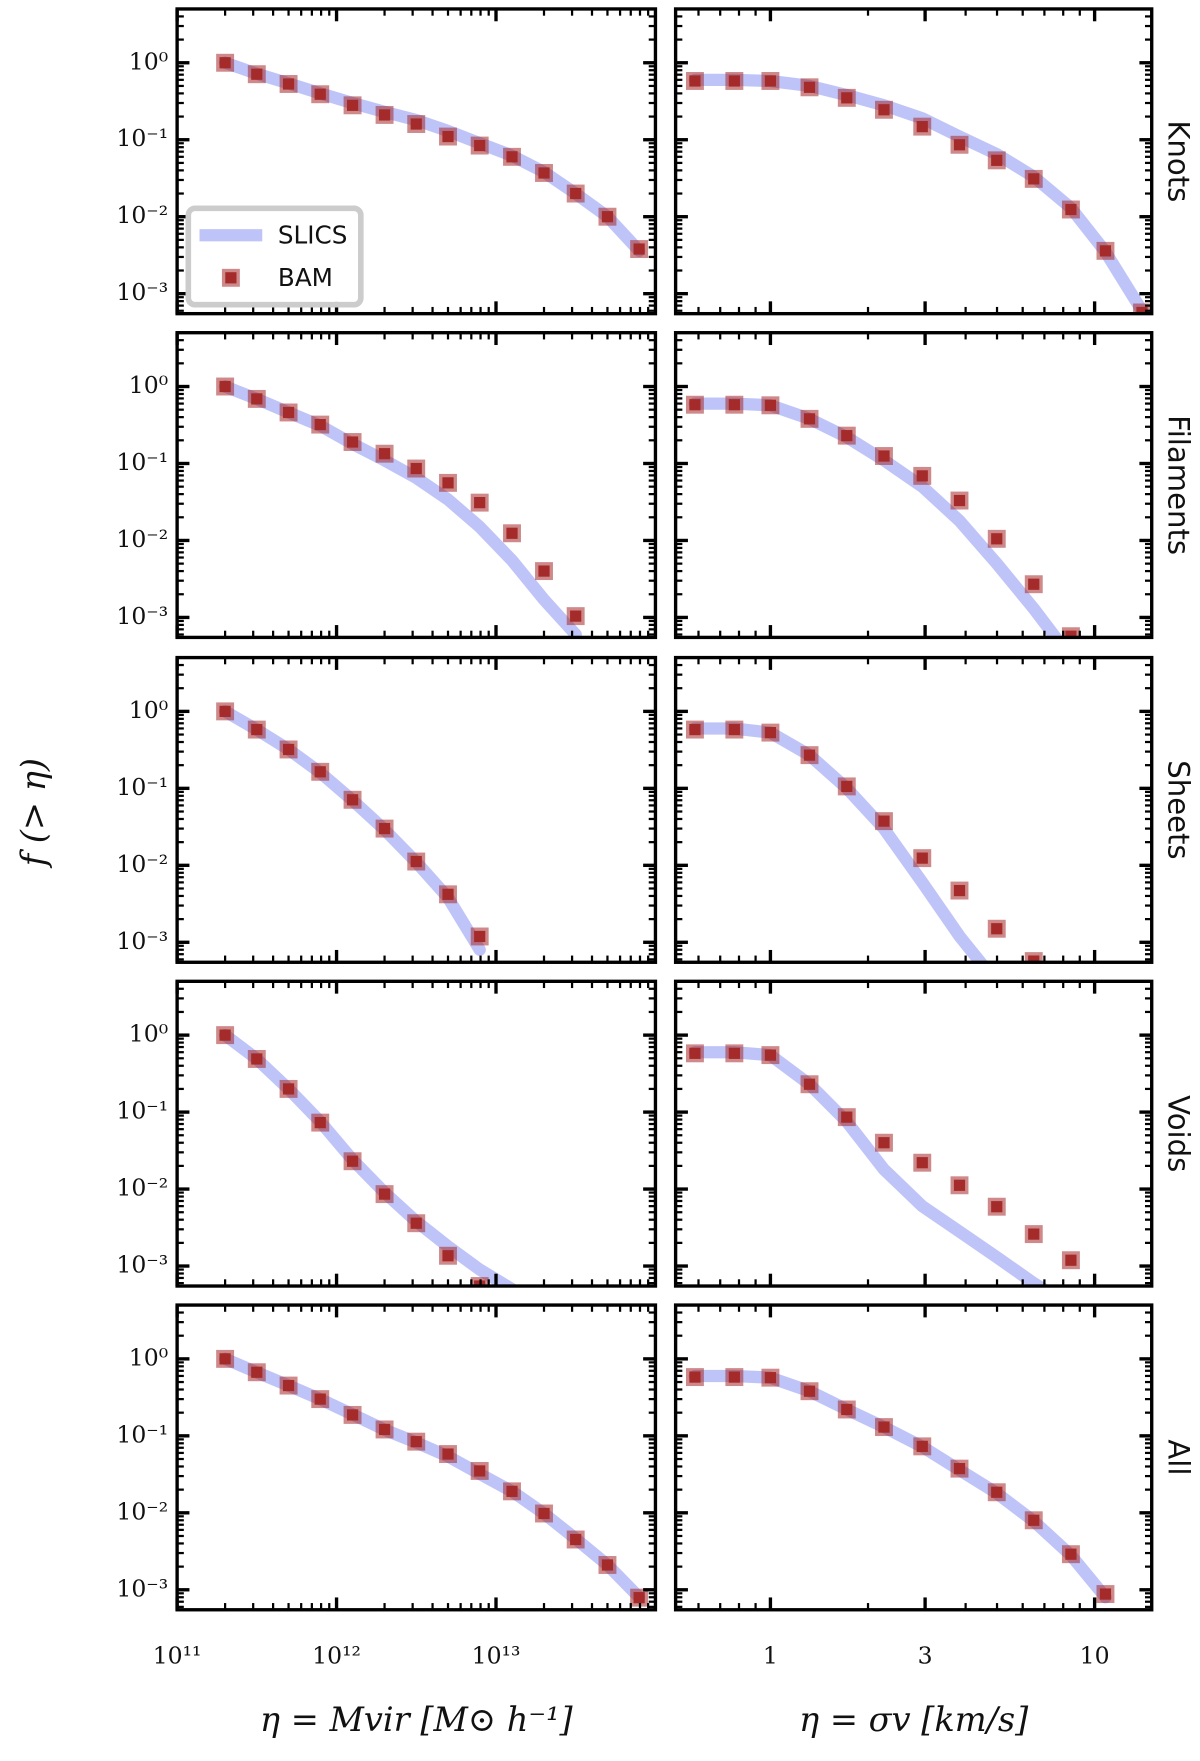 The height and width of the screenshot is (1761, 1200). Describe the element at coordinates (148, 1034) in the screenshot. I see `y-tick-label: 10⁰` at that location.